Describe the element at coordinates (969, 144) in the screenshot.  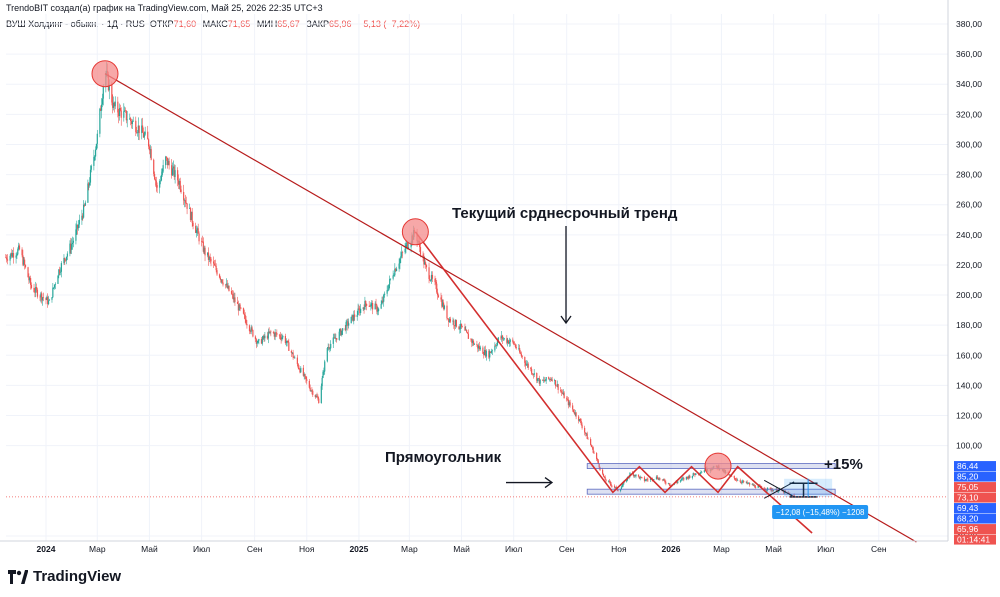
I see `y-tick-label: 300,00` at that location.